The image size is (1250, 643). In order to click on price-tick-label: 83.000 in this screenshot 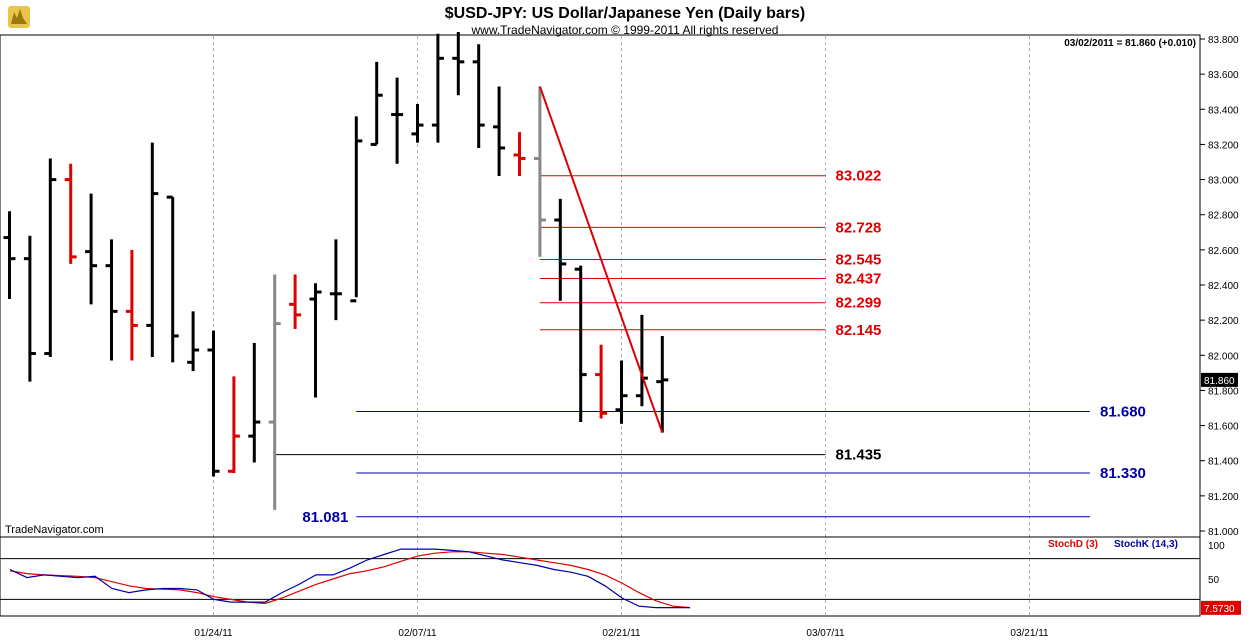, I will do `click(1223, 181)`.